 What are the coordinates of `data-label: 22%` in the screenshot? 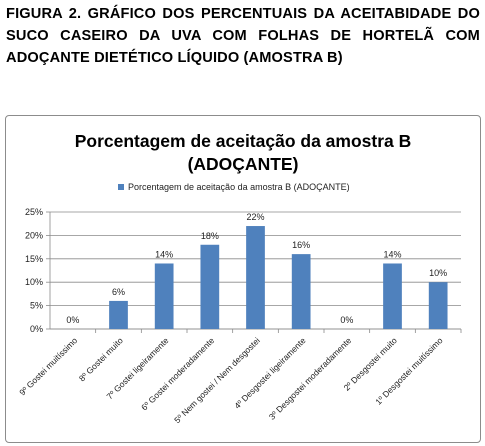 It's located at (255, 217).